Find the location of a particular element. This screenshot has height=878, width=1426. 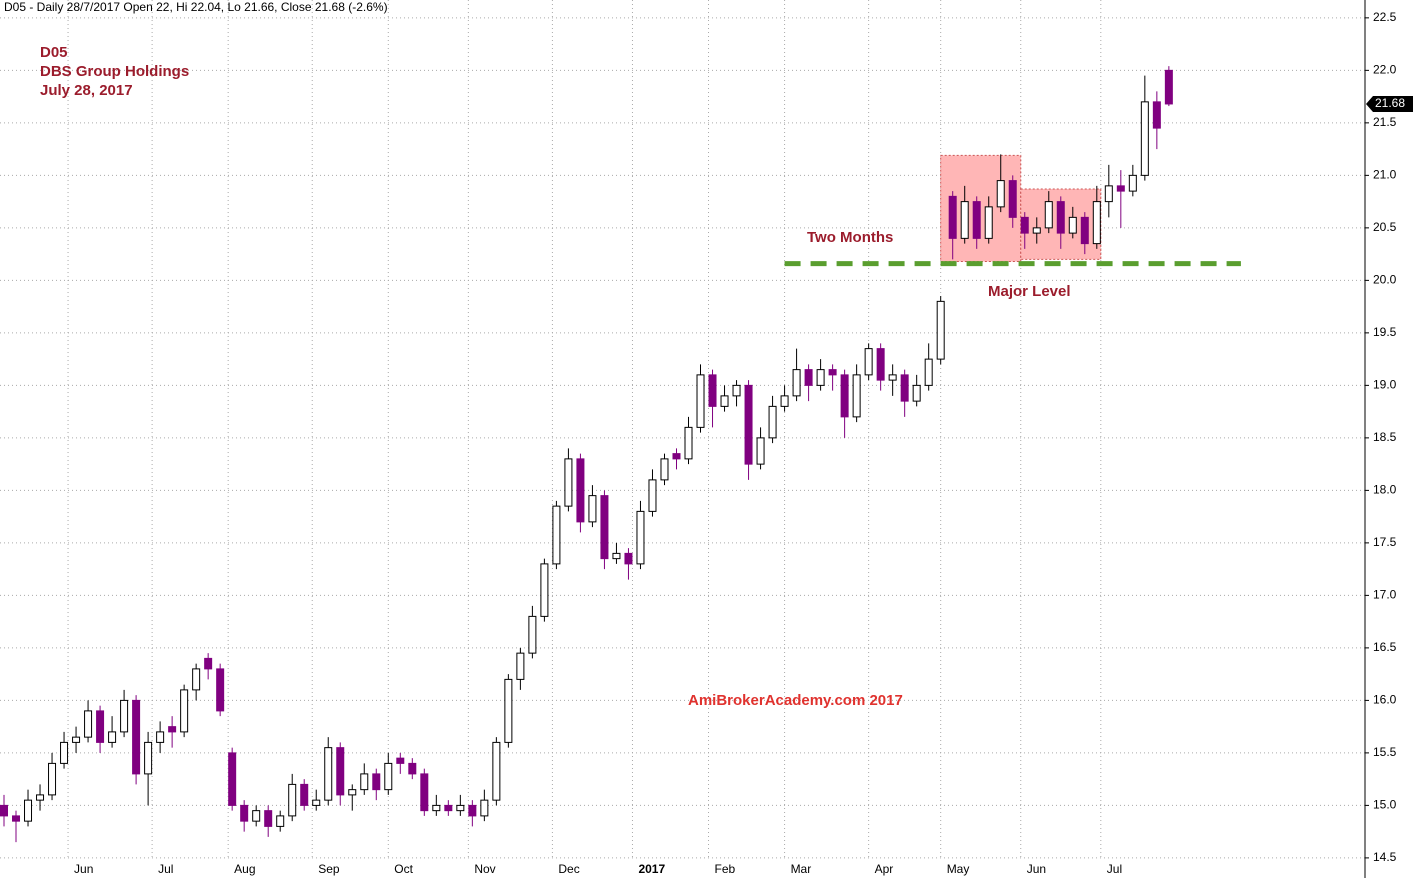

x-tick-label: 2017 is located at coordinates (651, 869).